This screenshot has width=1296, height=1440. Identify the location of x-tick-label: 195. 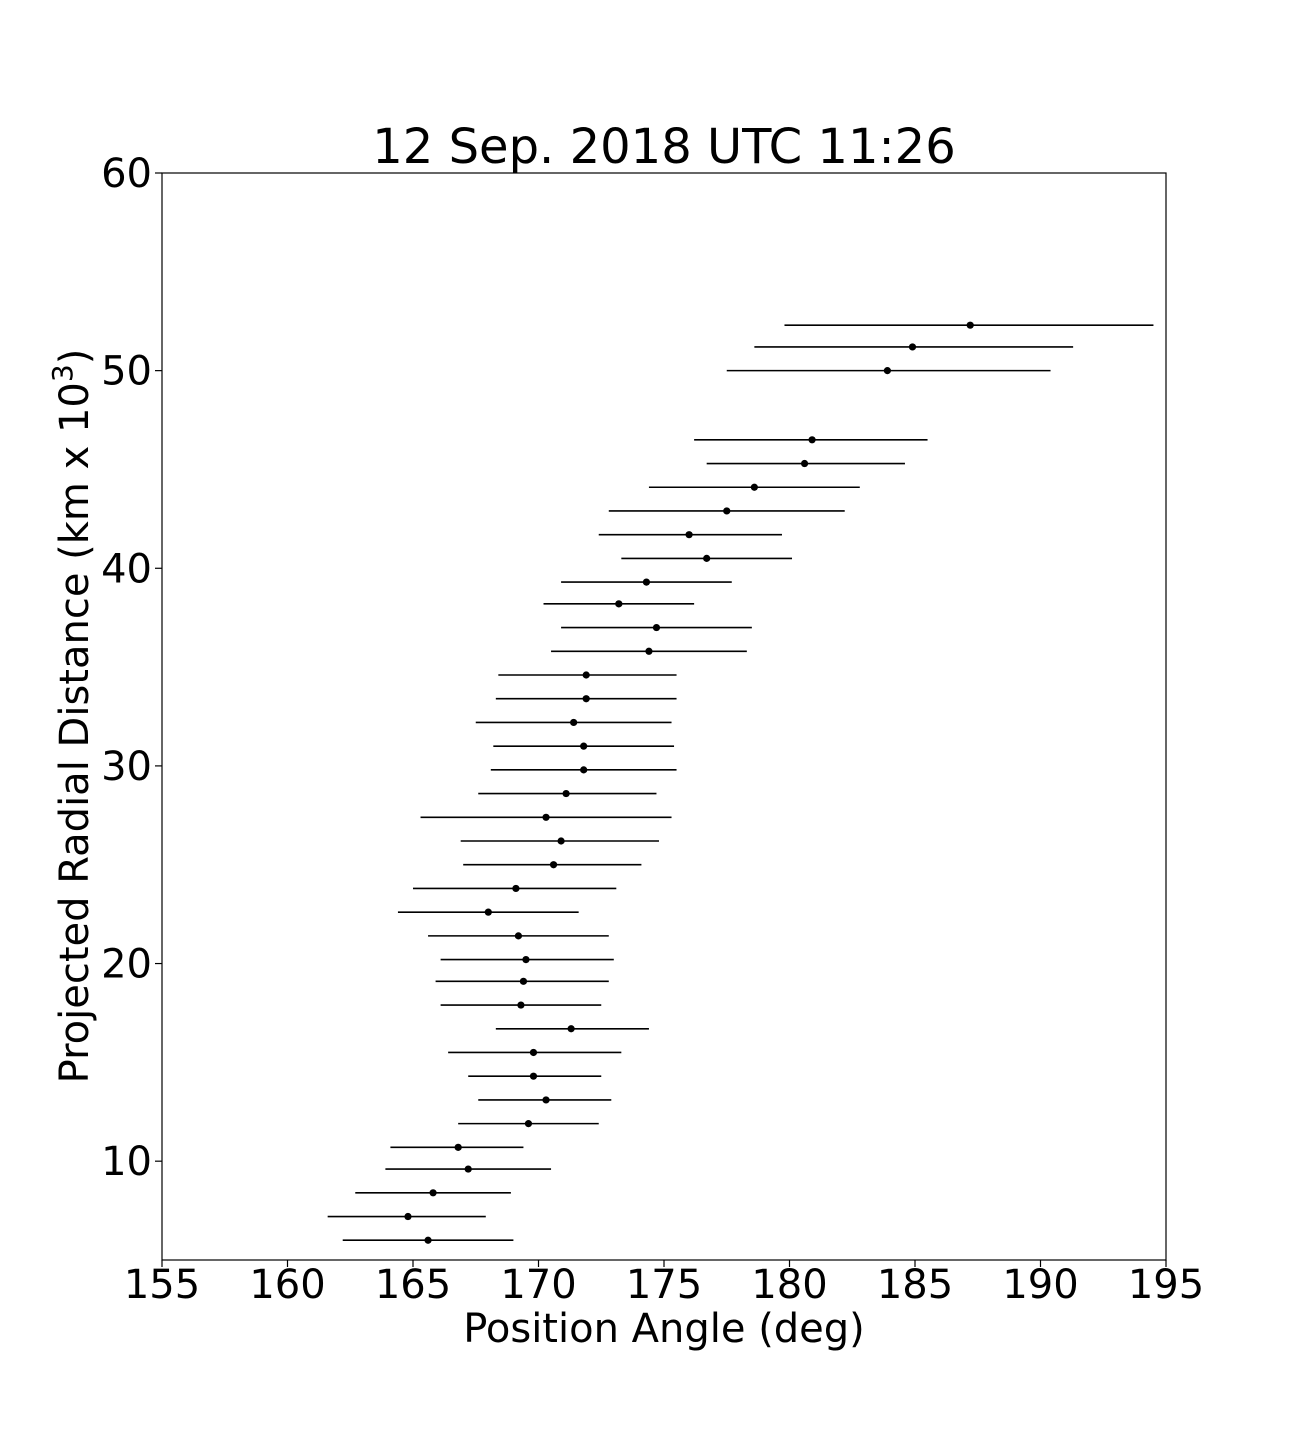
(1166, 1285).